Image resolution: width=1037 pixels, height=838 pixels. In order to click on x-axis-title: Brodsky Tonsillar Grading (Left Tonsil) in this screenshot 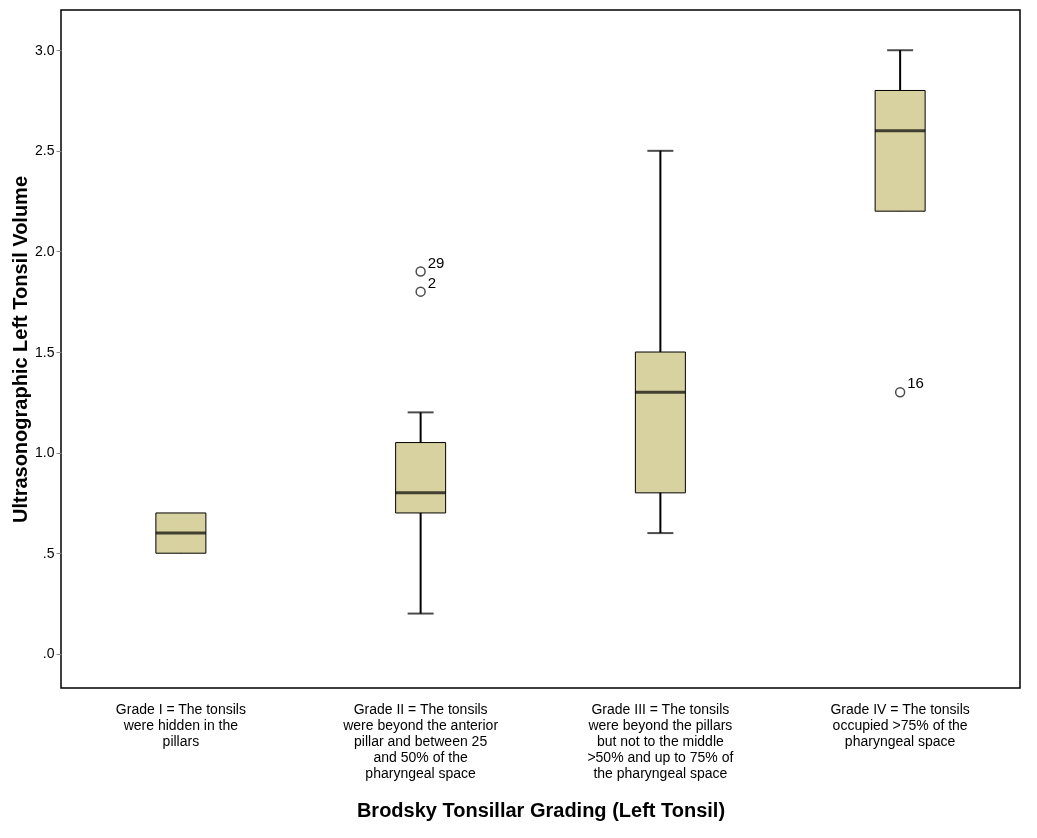, I will do `click(541, 809)`.